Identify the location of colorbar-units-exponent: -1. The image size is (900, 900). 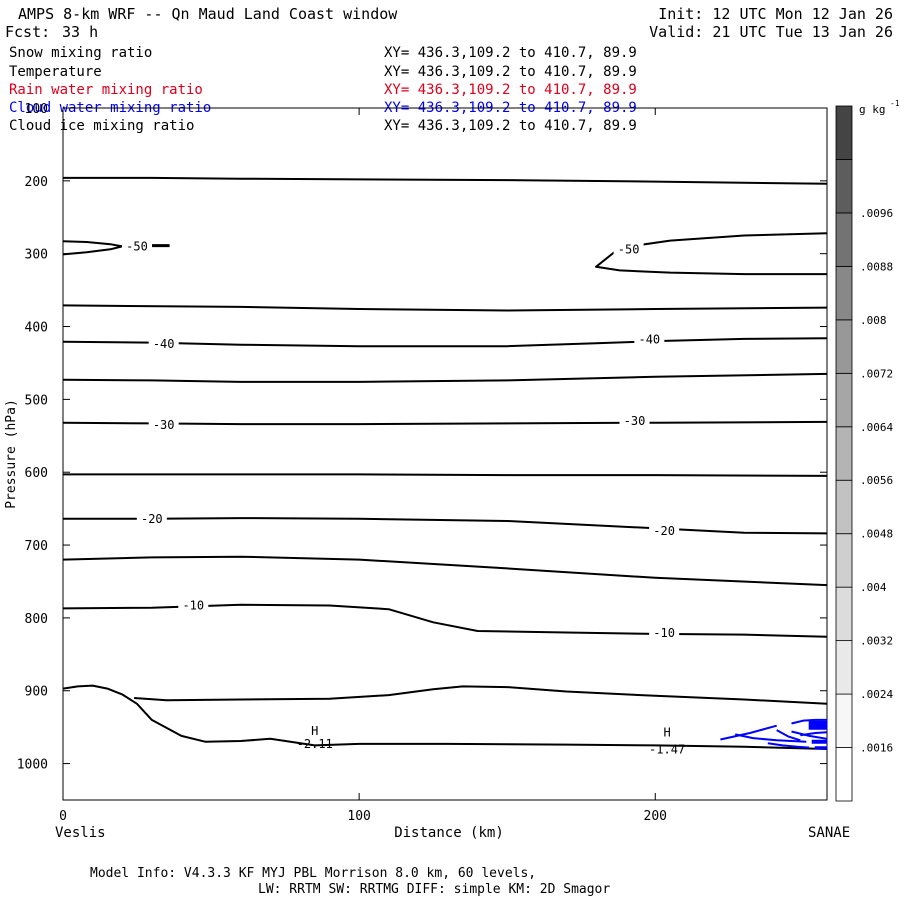
(895, 103).